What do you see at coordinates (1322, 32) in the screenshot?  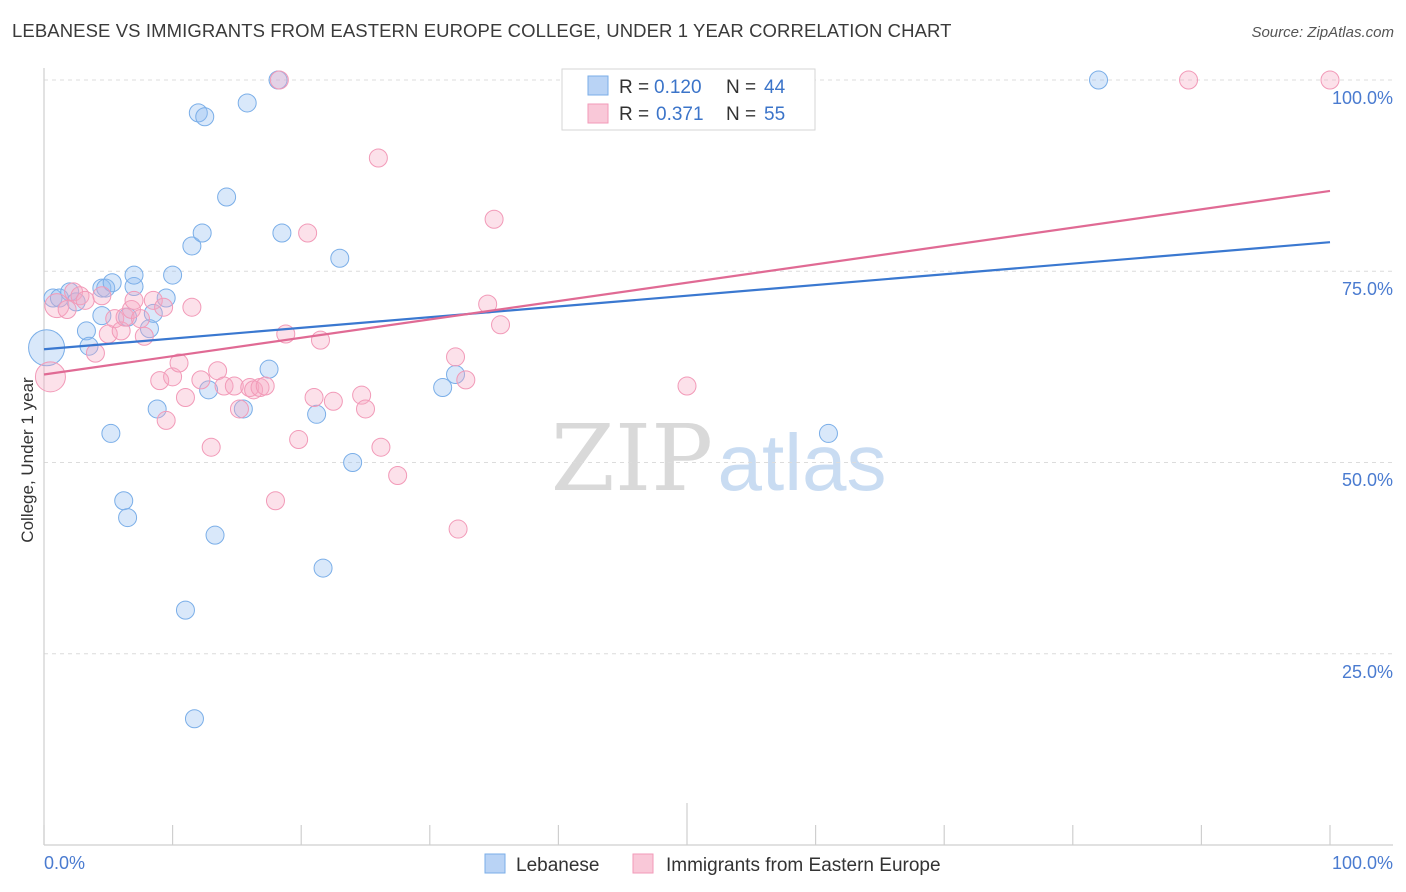 I see `chart-source: Source: ZipAtlas.com` at bounding box center [1322, 32].